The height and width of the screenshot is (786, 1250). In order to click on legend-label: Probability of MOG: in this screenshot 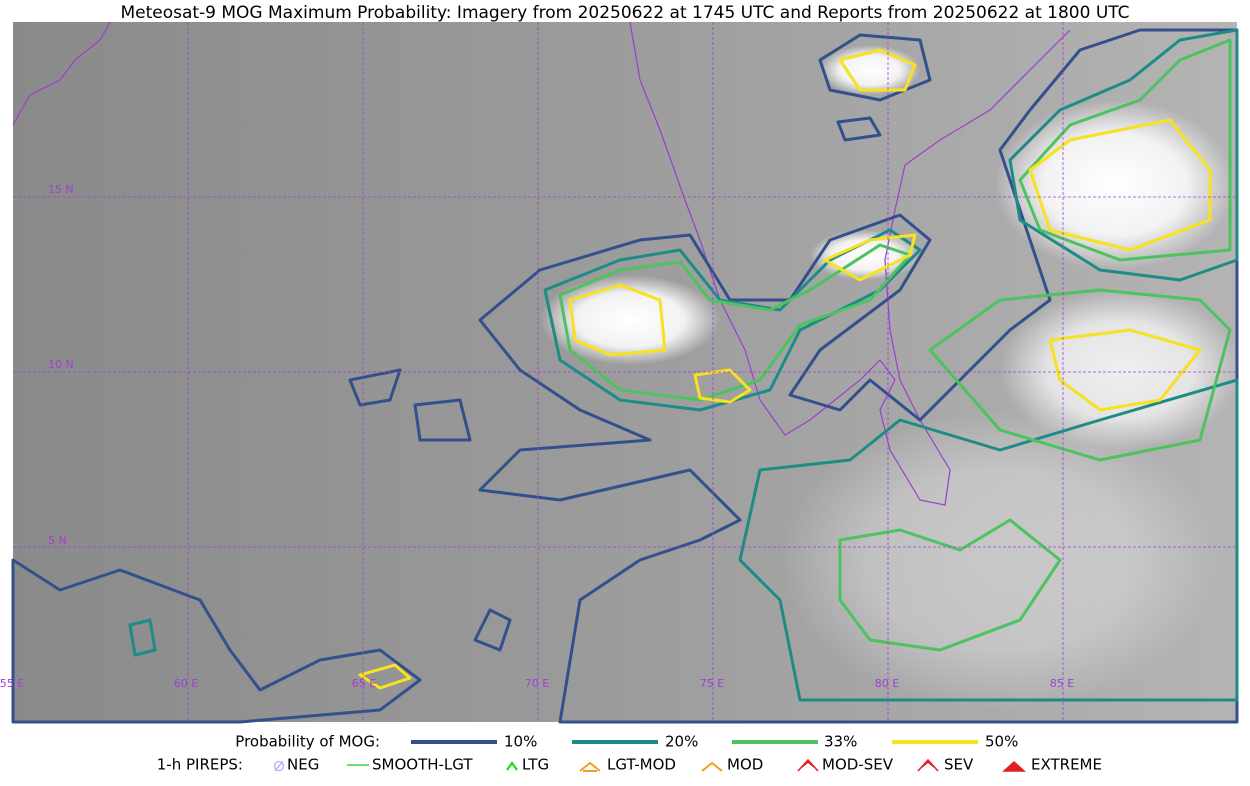, I will do `click(307, 742)`.